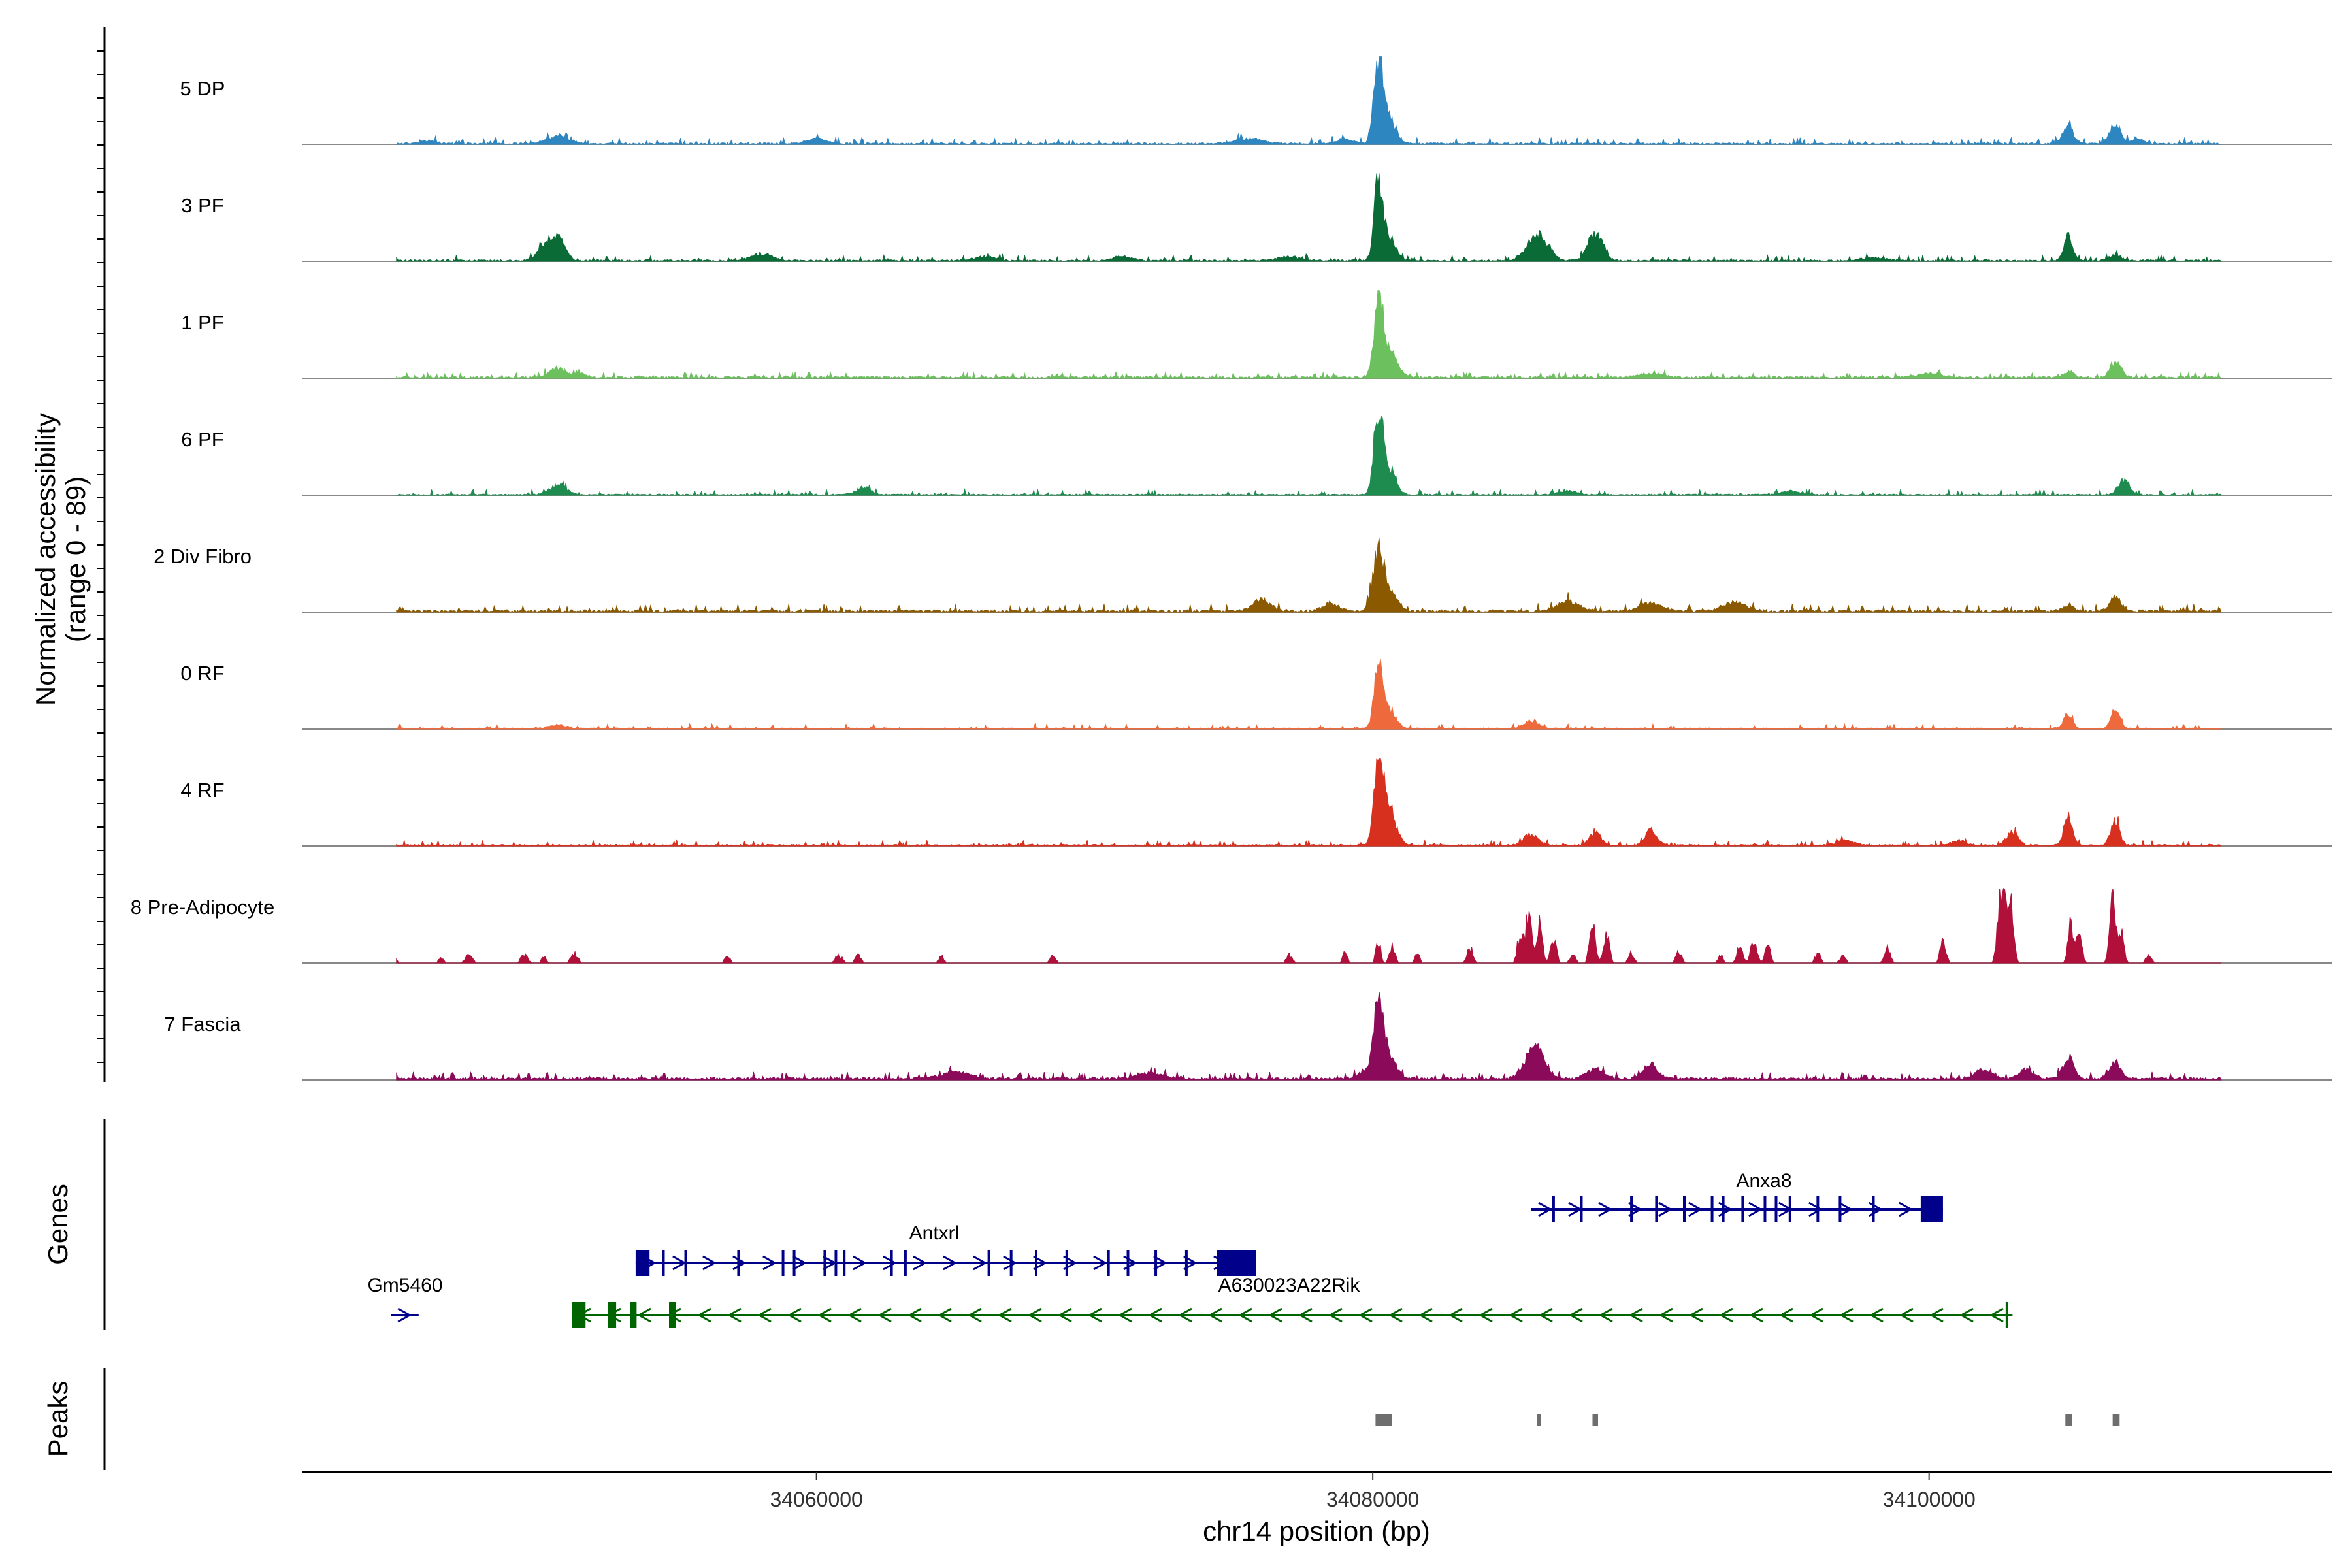 Image resolution: width=2352 pixels, height=1568 pixels. I want to click on track-label: 4 RF, so click(202, 790).